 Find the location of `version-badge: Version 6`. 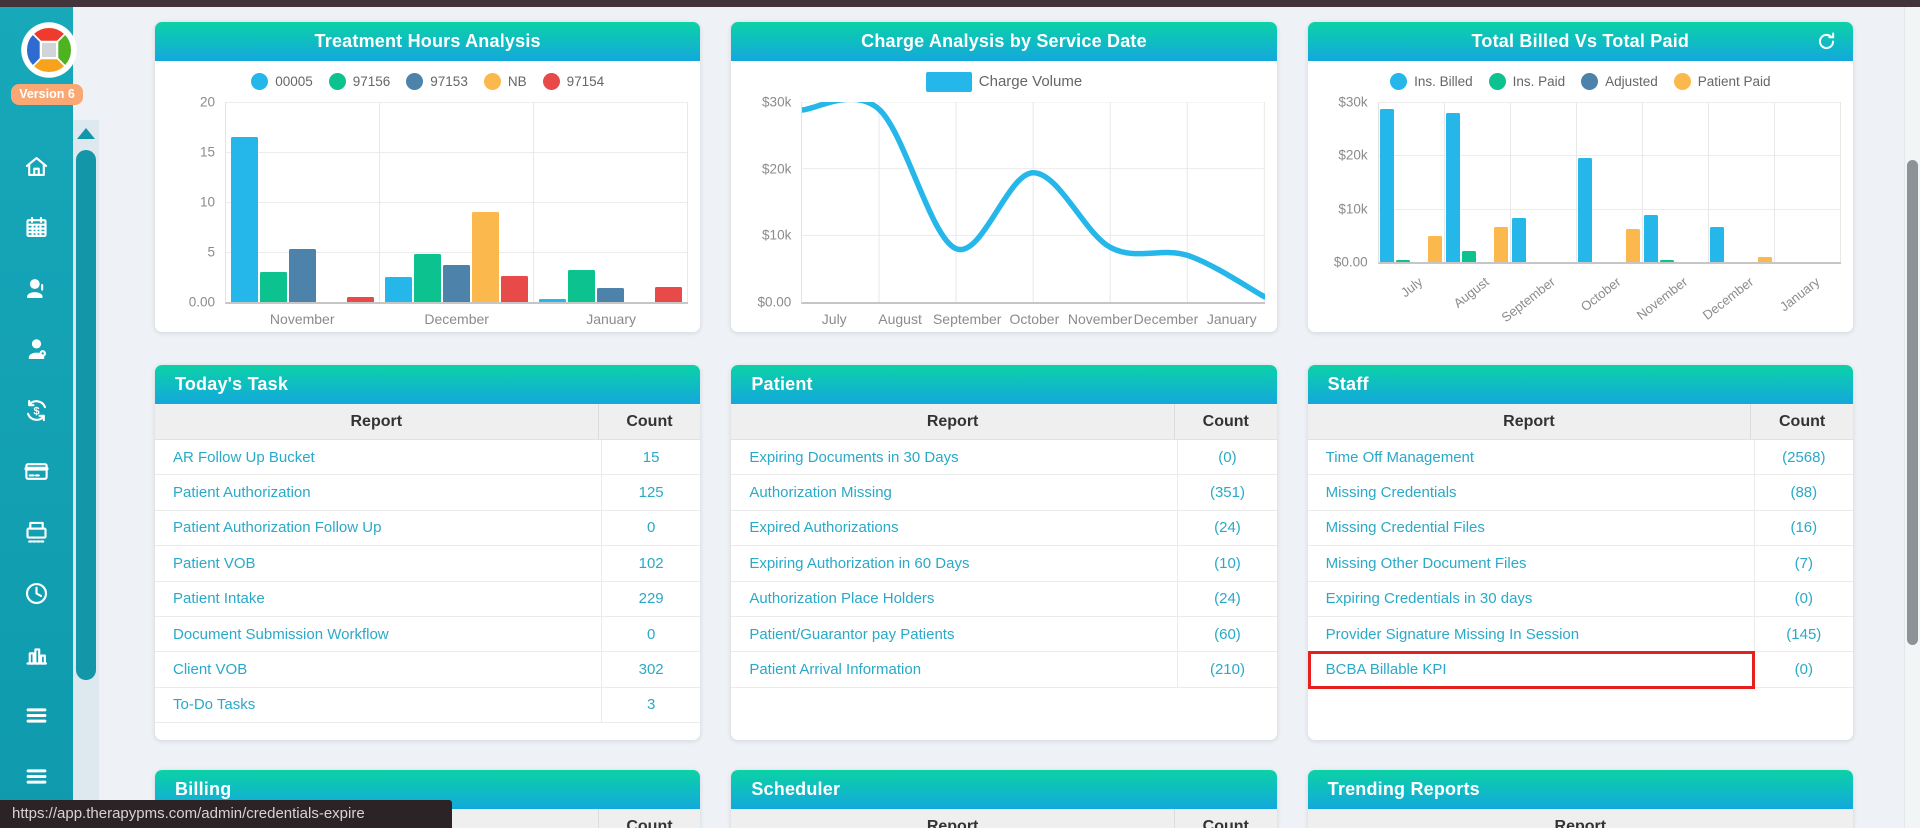

version-badge: Version 6 is located at coordinates (47, 94).